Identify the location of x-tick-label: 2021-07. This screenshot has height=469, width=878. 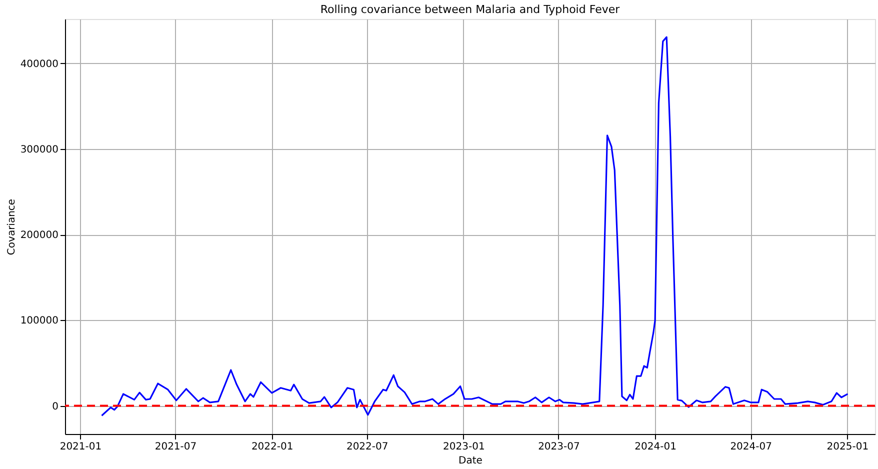
(175, 447).